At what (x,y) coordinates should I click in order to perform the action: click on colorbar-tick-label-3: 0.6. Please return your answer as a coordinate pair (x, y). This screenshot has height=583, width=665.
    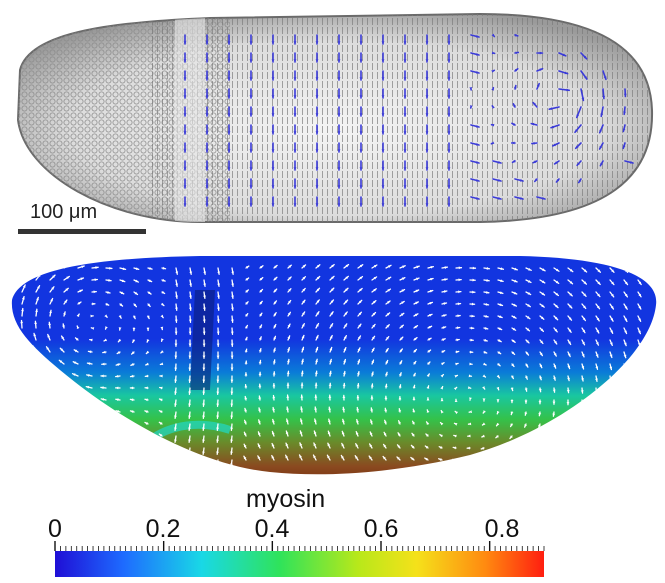
    Looking at the image, I should click on (381, 529).